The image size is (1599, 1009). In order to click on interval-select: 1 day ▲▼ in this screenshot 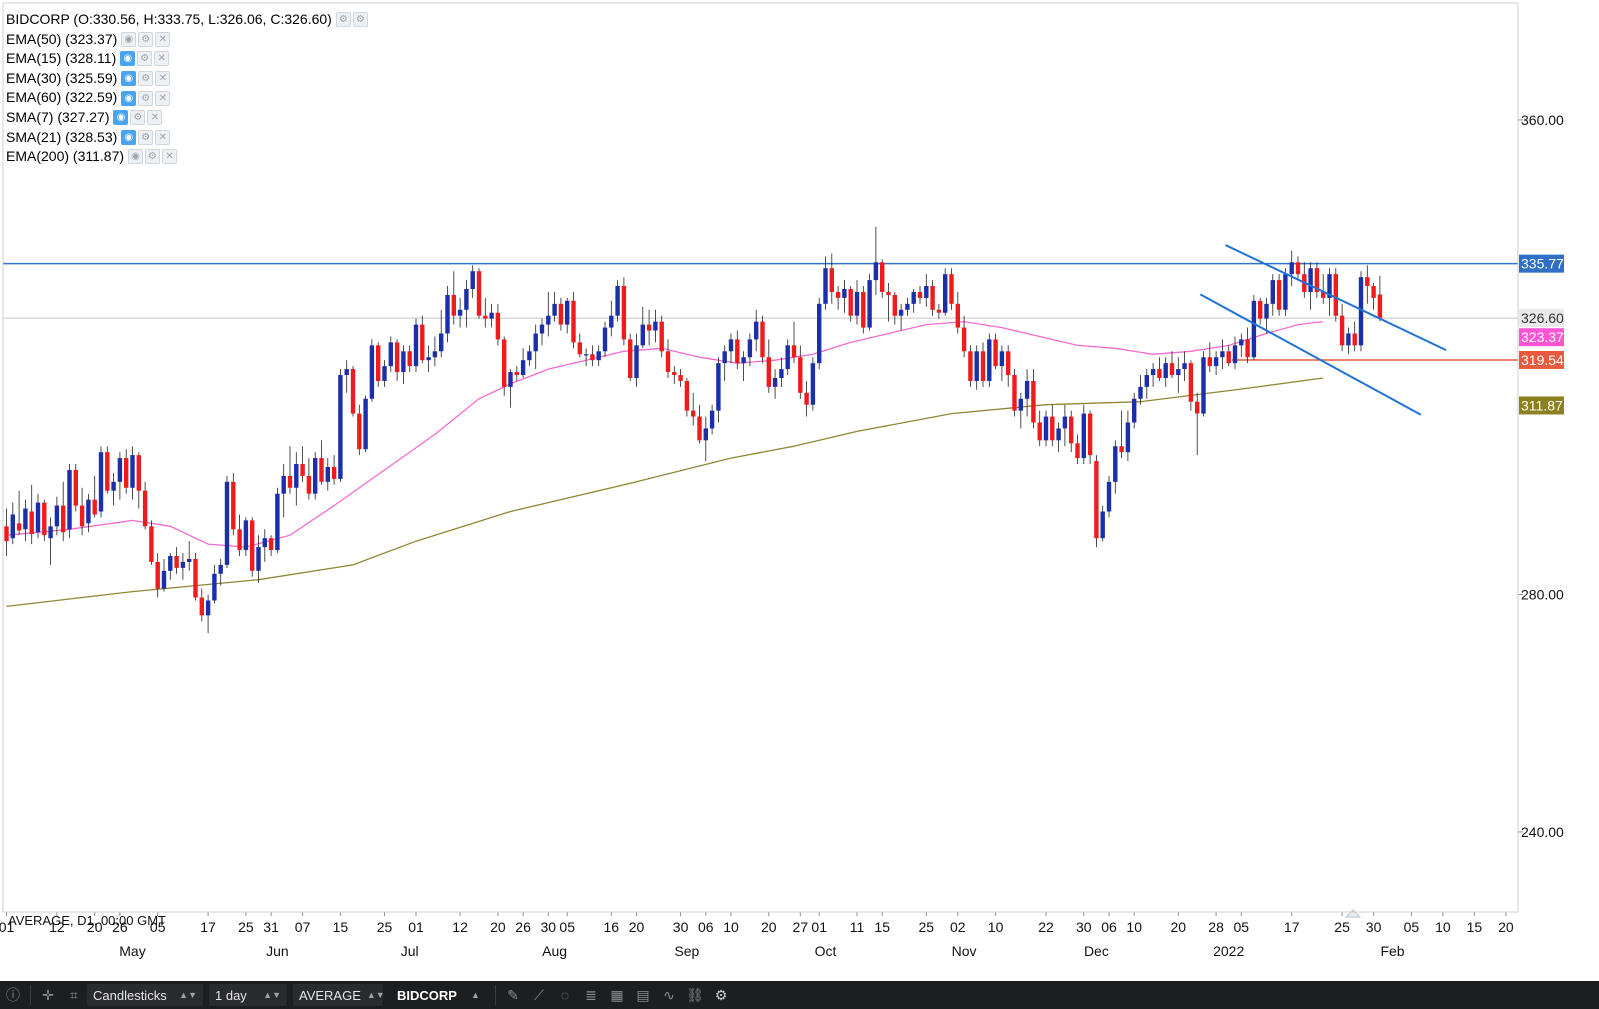, I will do `click(248, 995)`.